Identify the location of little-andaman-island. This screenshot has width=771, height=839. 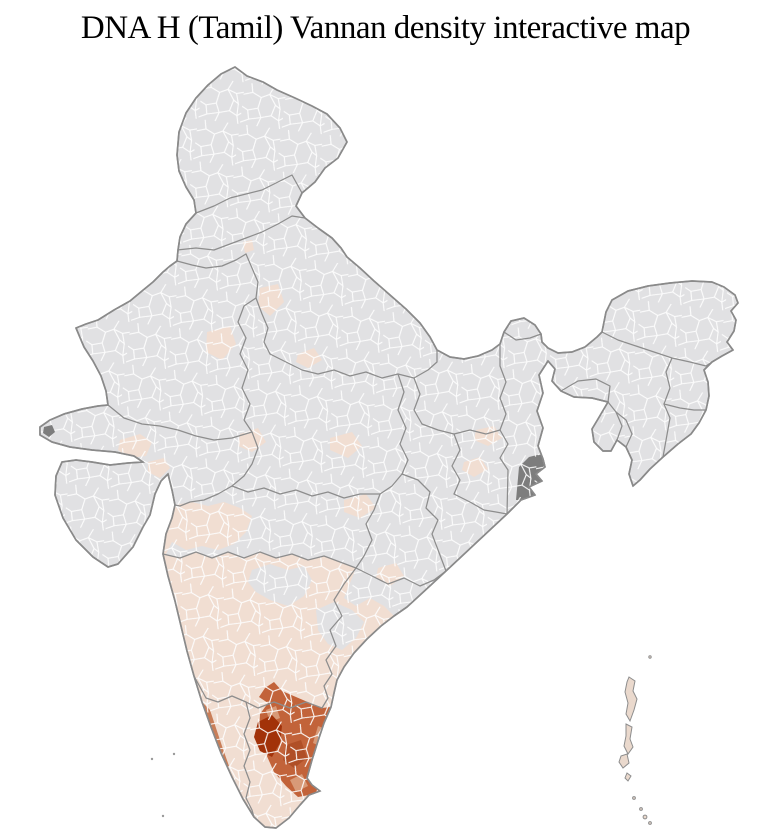
(628, 777).